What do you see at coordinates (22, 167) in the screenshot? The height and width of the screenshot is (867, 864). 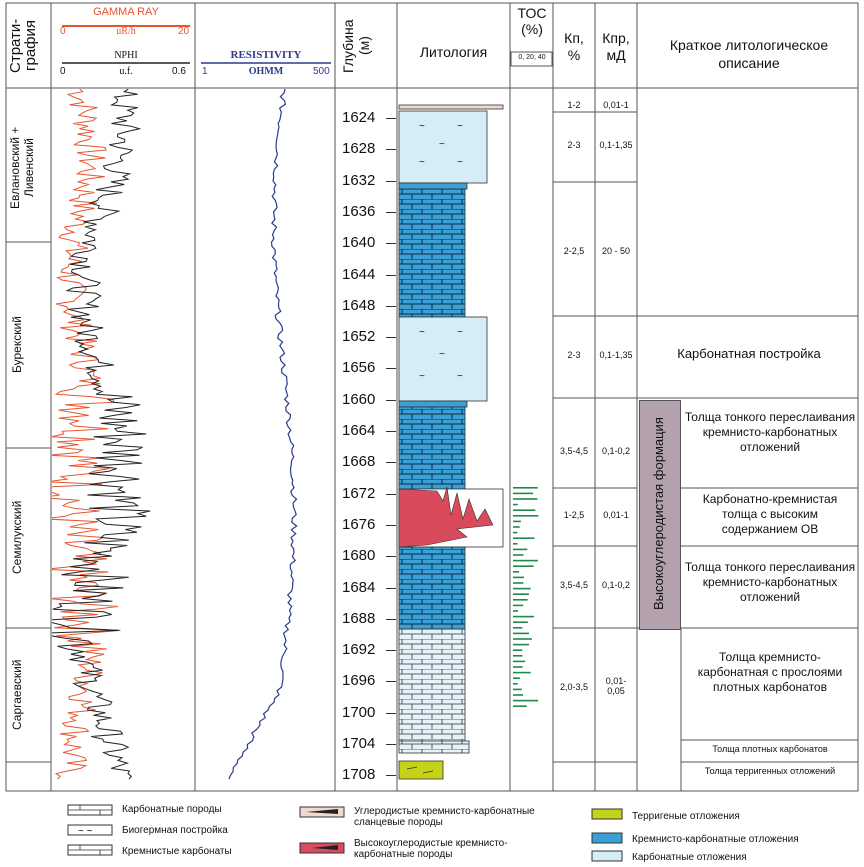 I see `strat-evlanovsky: Евлановский + Ливенский` at bounding box center [22, 167].